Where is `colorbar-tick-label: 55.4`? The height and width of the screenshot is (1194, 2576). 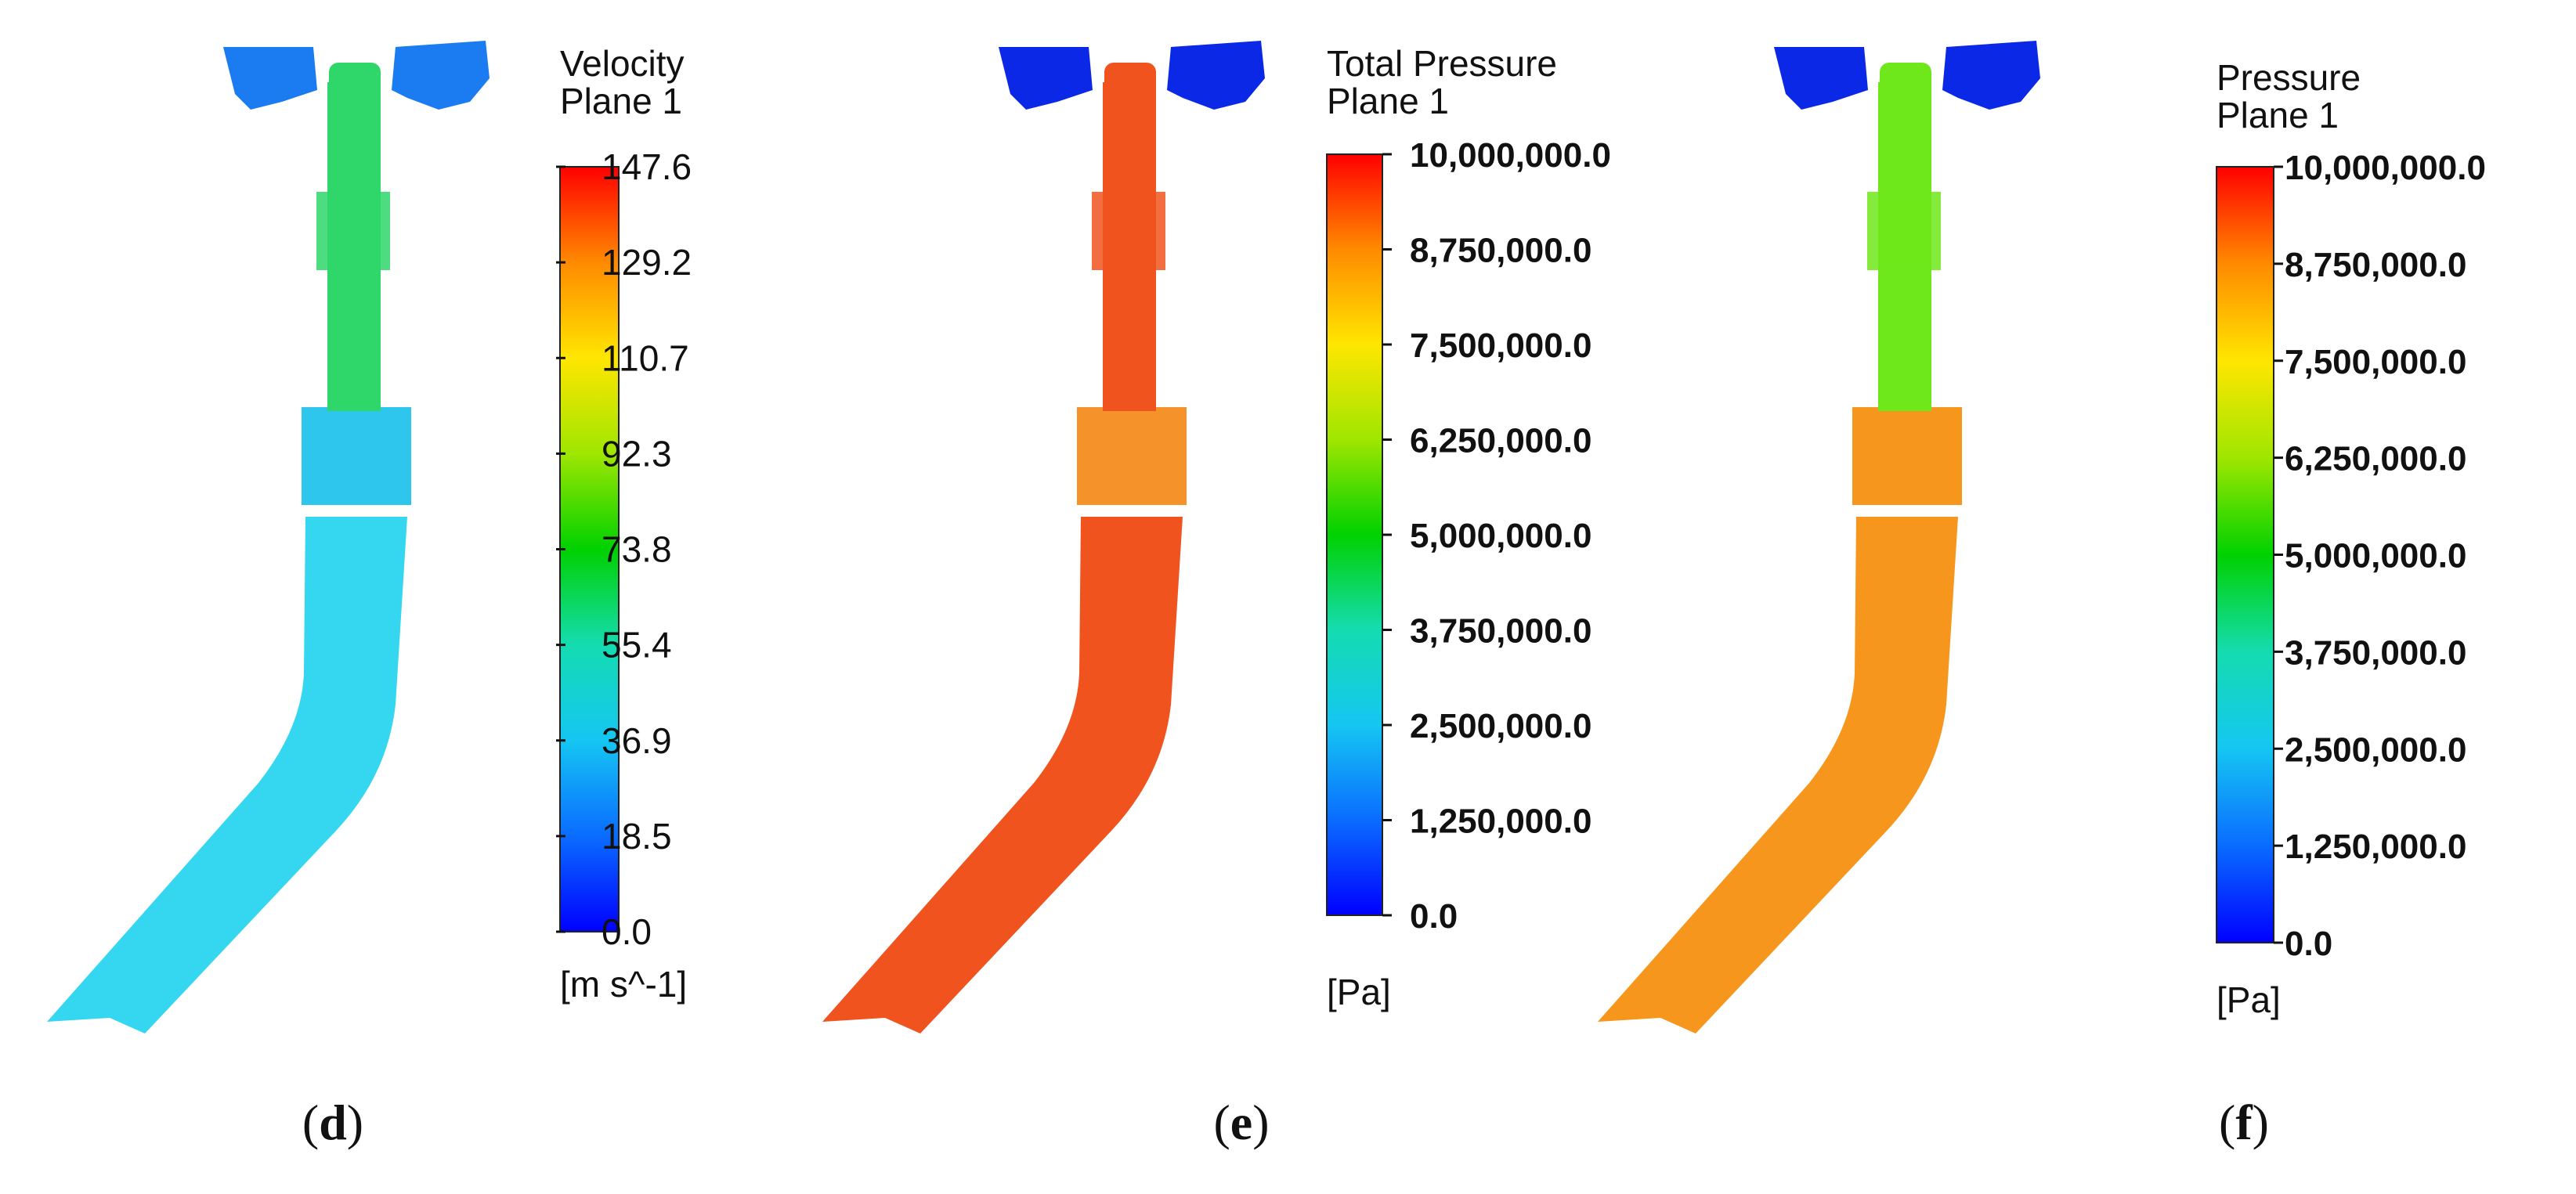
colorbar-tick-label: 55.4 is located at coordinates (637, 645).